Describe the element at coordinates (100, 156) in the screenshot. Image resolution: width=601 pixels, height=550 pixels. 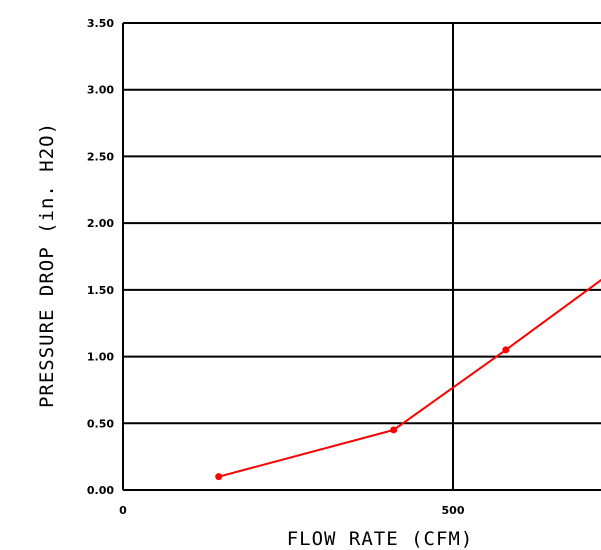
I see `y-tick-label: 2.50` at that location.